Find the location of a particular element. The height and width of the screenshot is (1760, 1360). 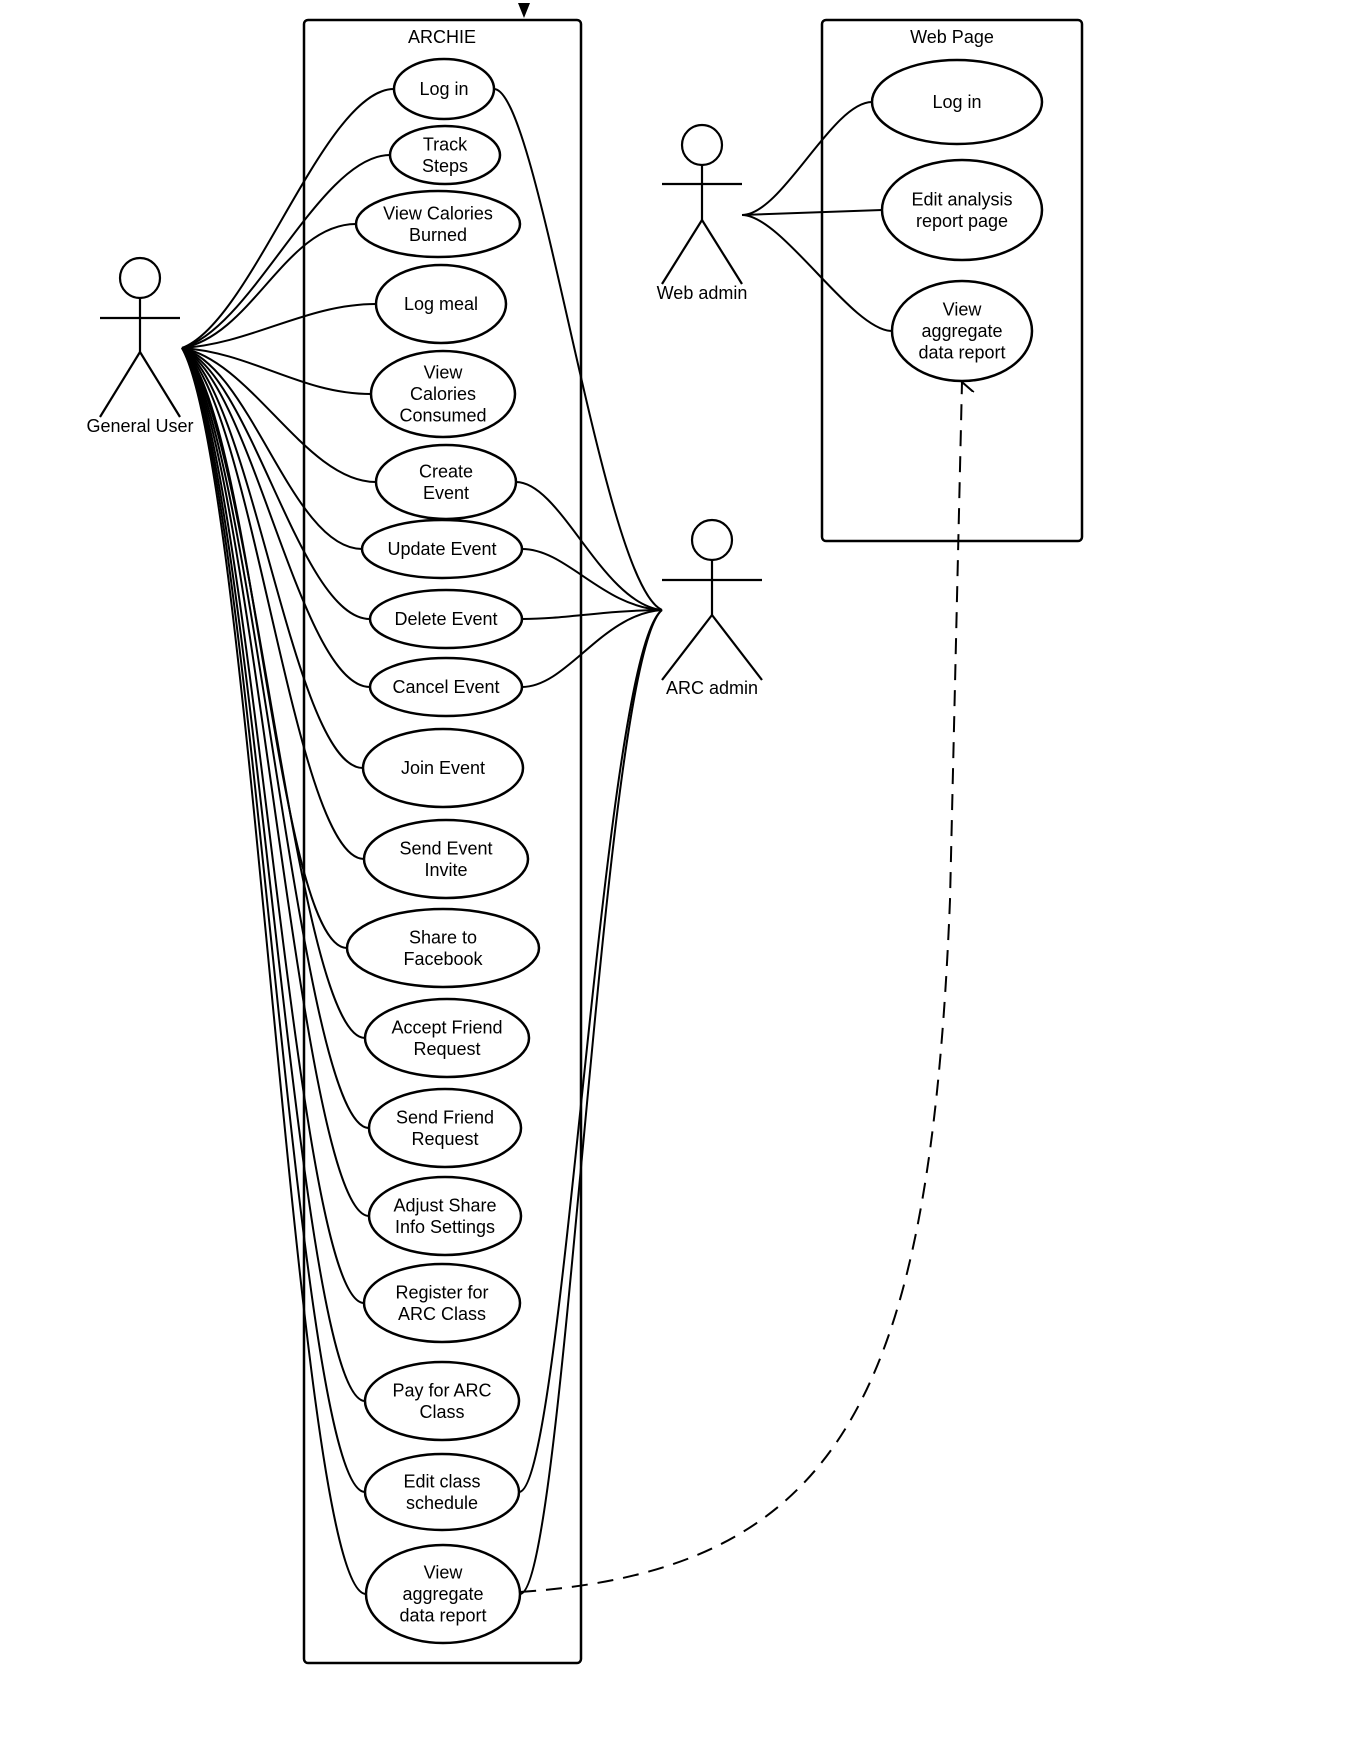

arc-admin-figure is located at coordinates (712, 599).